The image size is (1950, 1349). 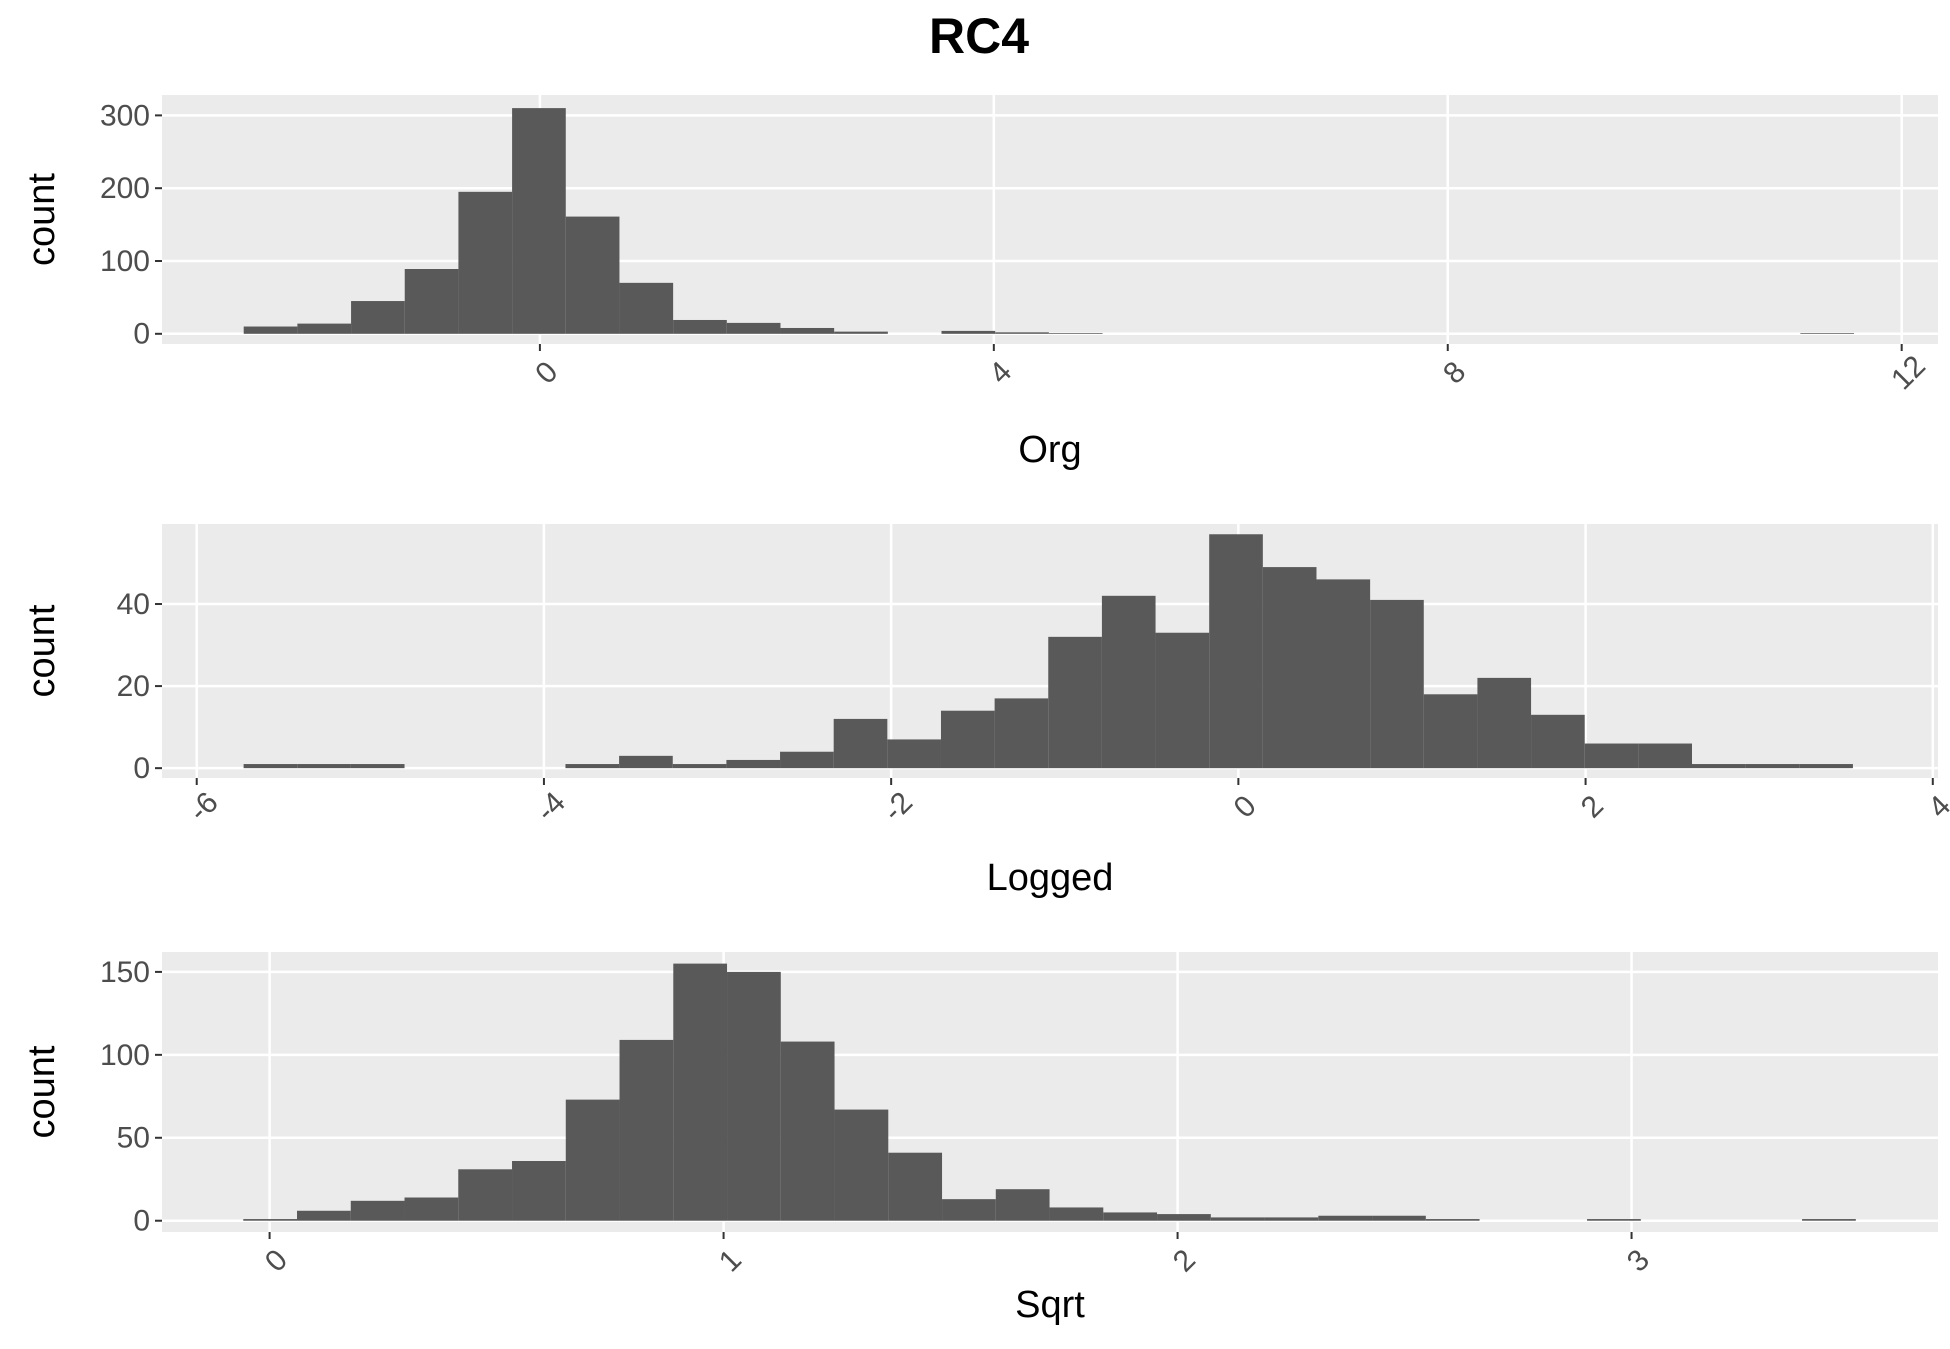 What do you see at coordinates (133, 604) in the screenshot?
I see `y-tick-label: 40` at bounding box center [133, 604].